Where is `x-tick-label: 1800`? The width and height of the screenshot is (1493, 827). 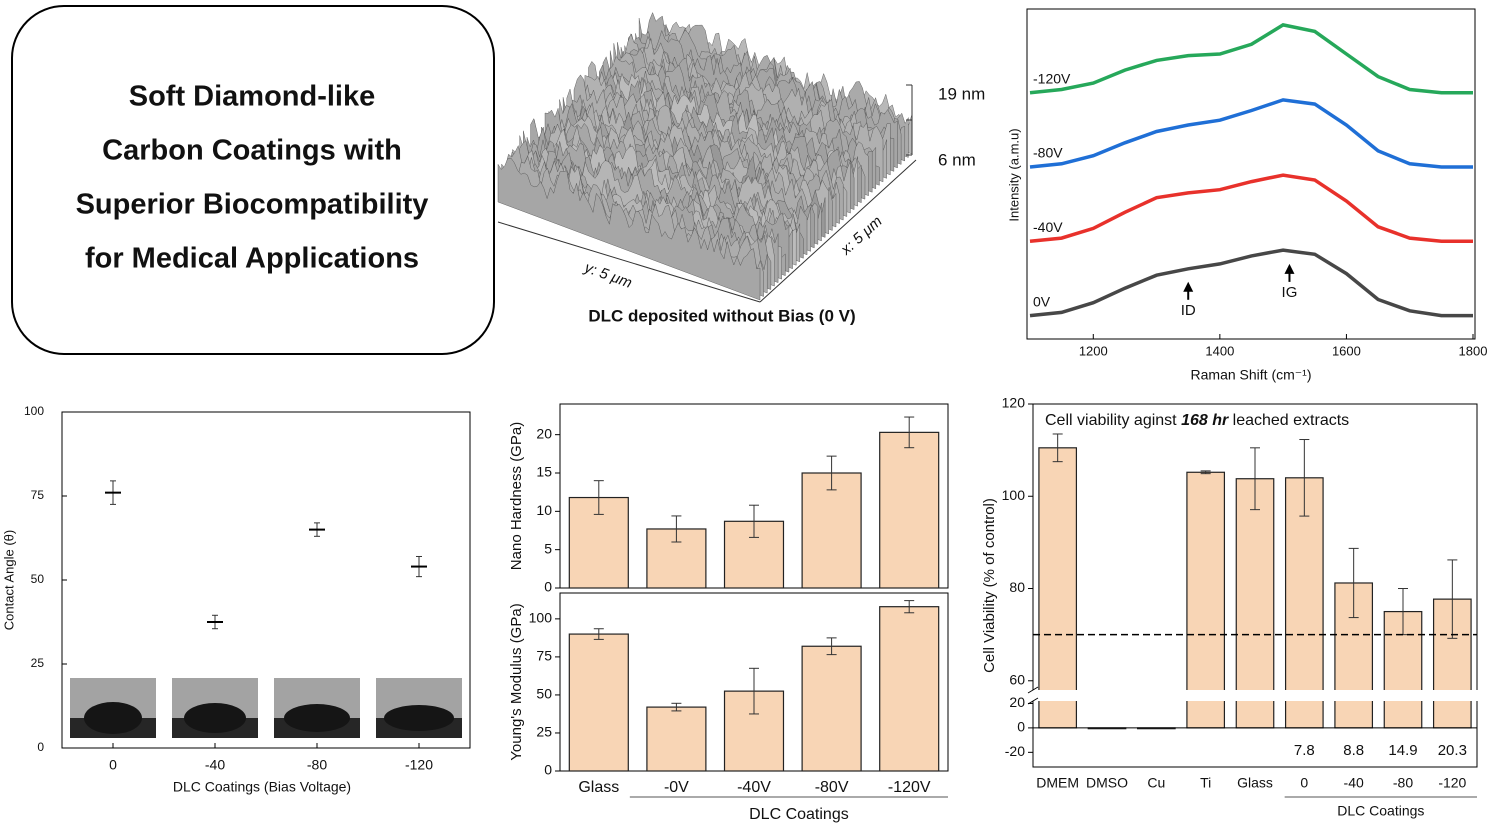 x-tick-label: 1800 is located at coordinates (1473, 350).